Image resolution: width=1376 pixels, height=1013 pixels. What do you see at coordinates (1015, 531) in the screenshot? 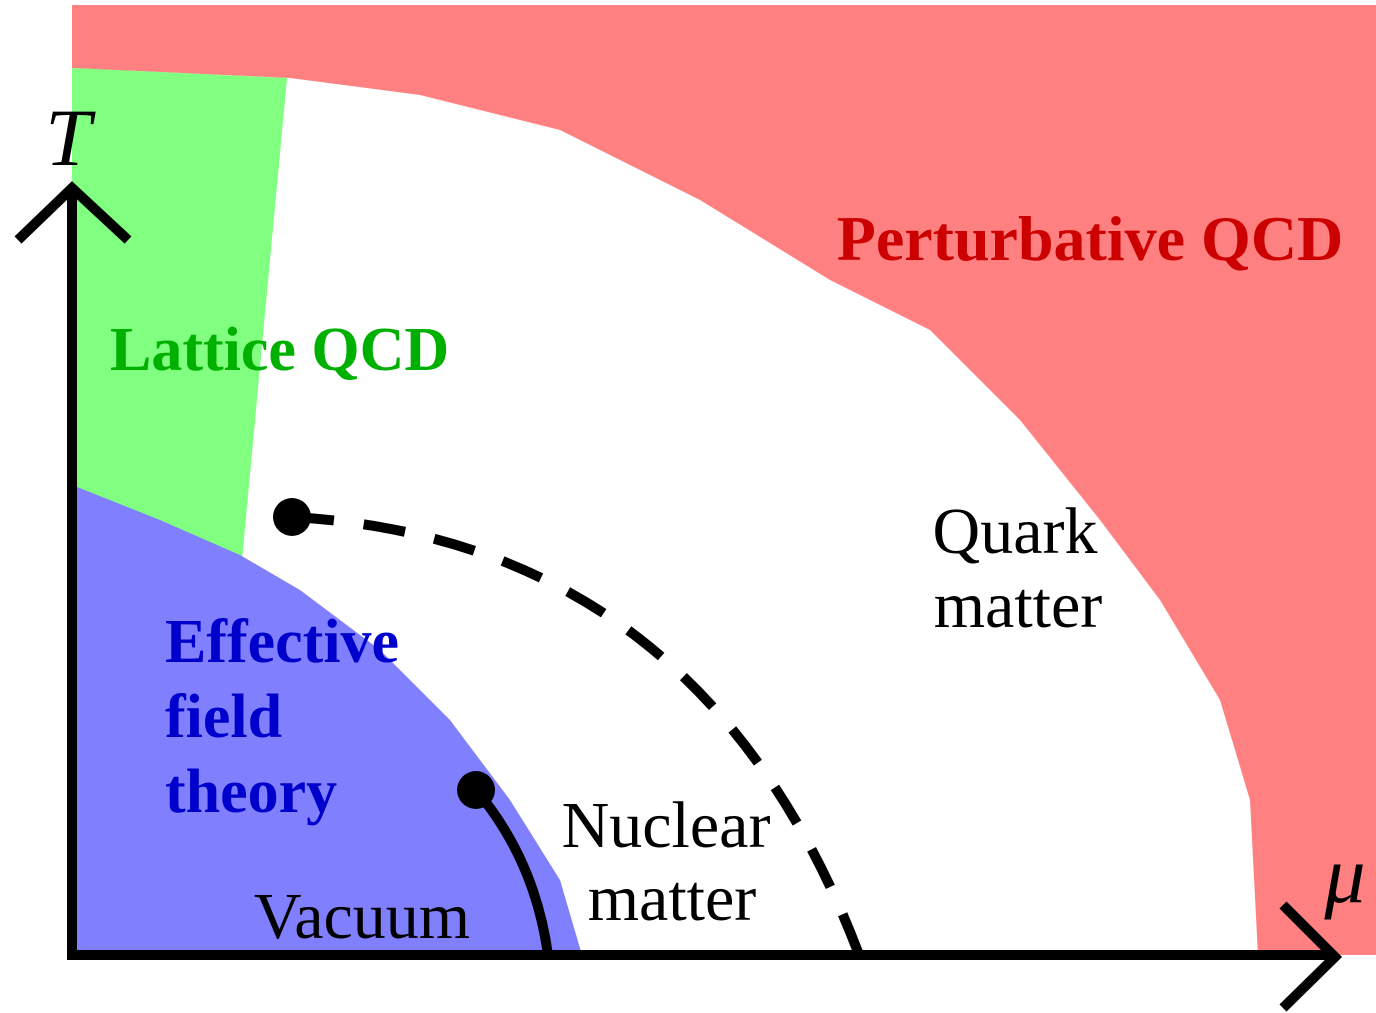
I see `region-label: Quark` at bounding box center [1015, 531].